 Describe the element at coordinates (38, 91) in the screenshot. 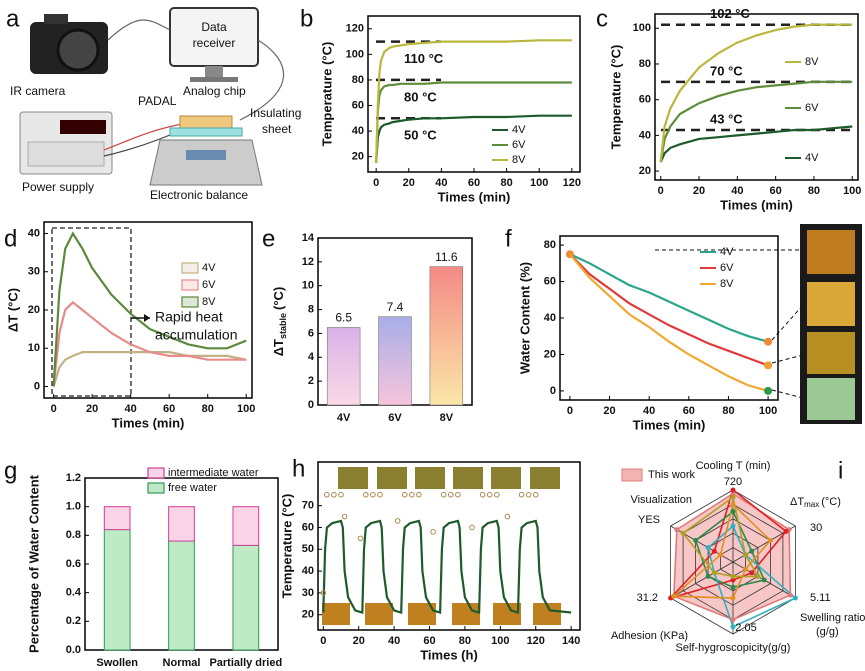

I see `label-ir-camera: IR camera` at that location.